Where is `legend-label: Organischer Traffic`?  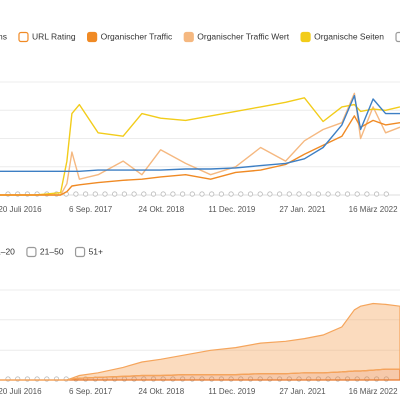
legend-label: Organischer Traffic is located at coordinates (137, 36).